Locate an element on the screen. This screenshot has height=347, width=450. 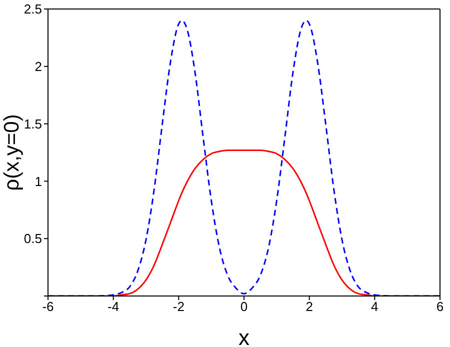
x-tick-label: 2 is located at coordinates (309, 306).